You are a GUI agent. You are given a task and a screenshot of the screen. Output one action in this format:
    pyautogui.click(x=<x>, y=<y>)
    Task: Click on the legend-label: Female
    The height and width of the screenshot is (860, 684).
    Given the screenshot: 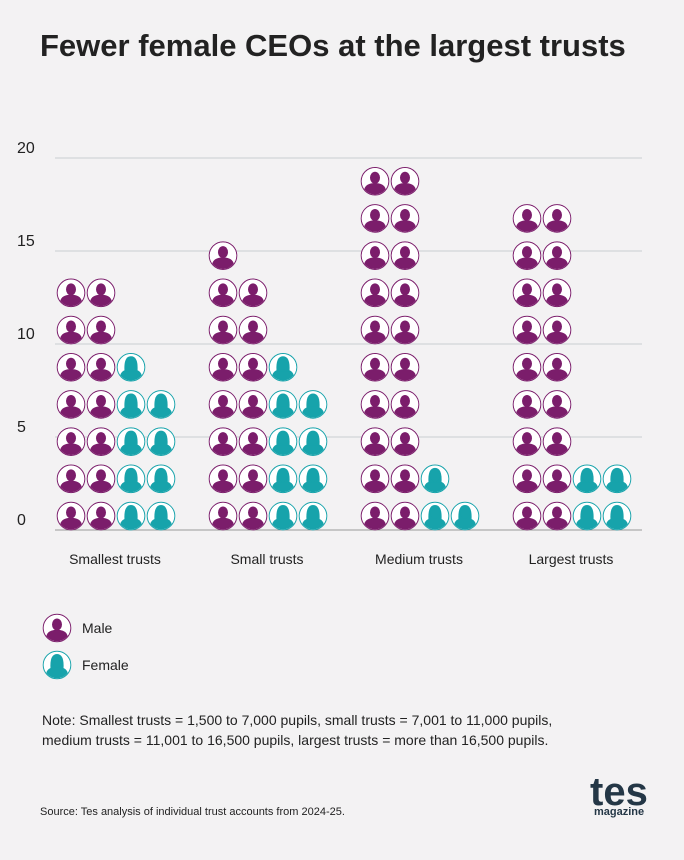 What is the action you would take?
    pyautogui.click(x=105, y=665)
    